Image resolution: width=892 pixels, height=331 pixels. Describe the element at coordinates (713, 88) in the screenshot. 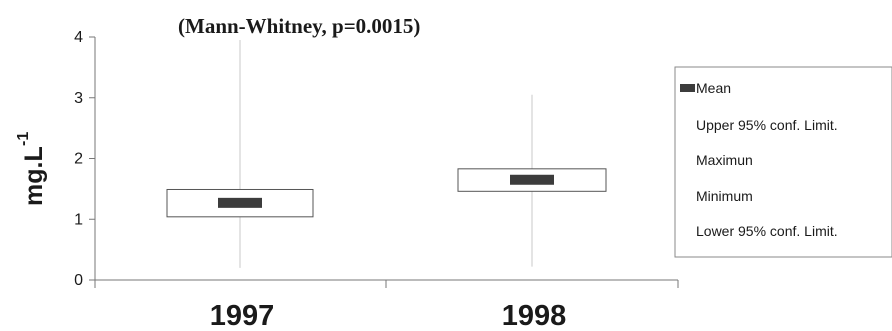

I see `legend-entry-mean: Mean` at that location.